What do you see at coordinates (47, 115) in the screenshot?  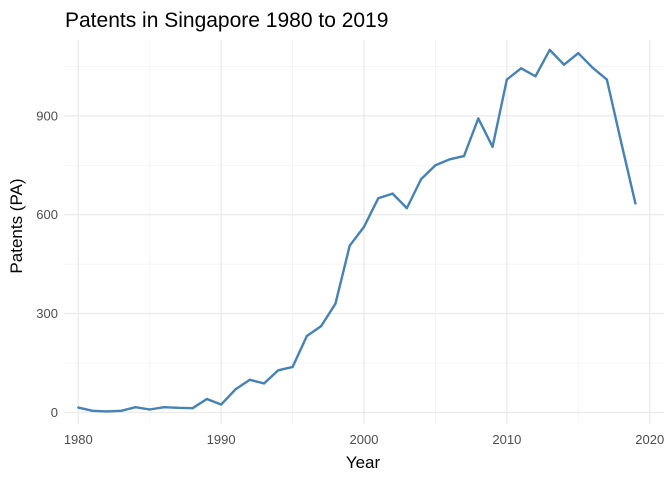 I see `y-tick-label: 900` at bounding box center [47, 115].